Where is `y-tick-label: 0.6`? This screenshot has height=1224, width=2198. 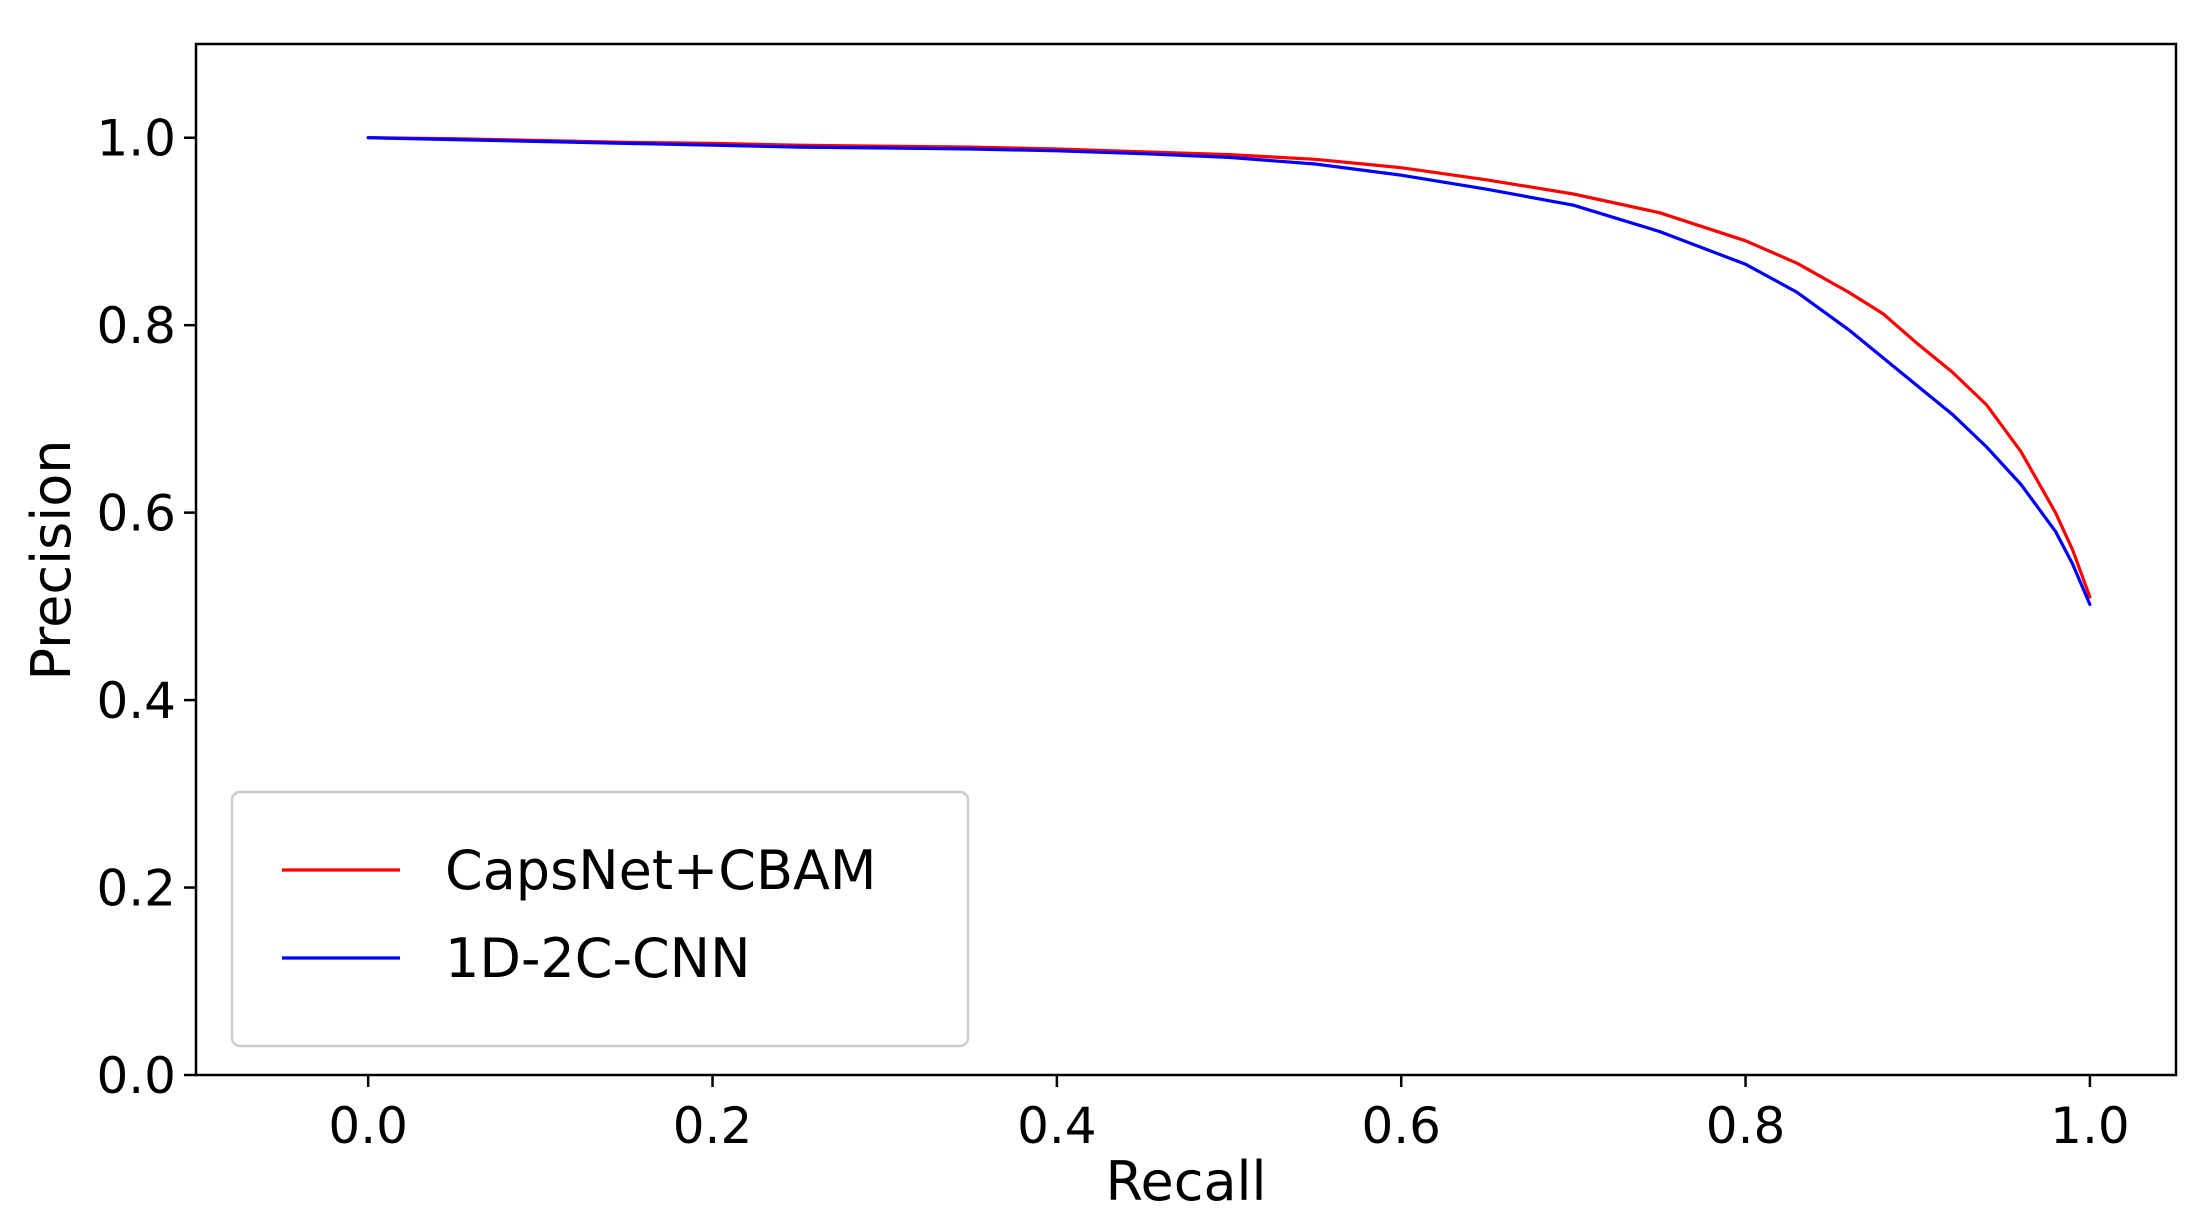
y-tick-label: 0.6 is located at coordinates (136, 514).